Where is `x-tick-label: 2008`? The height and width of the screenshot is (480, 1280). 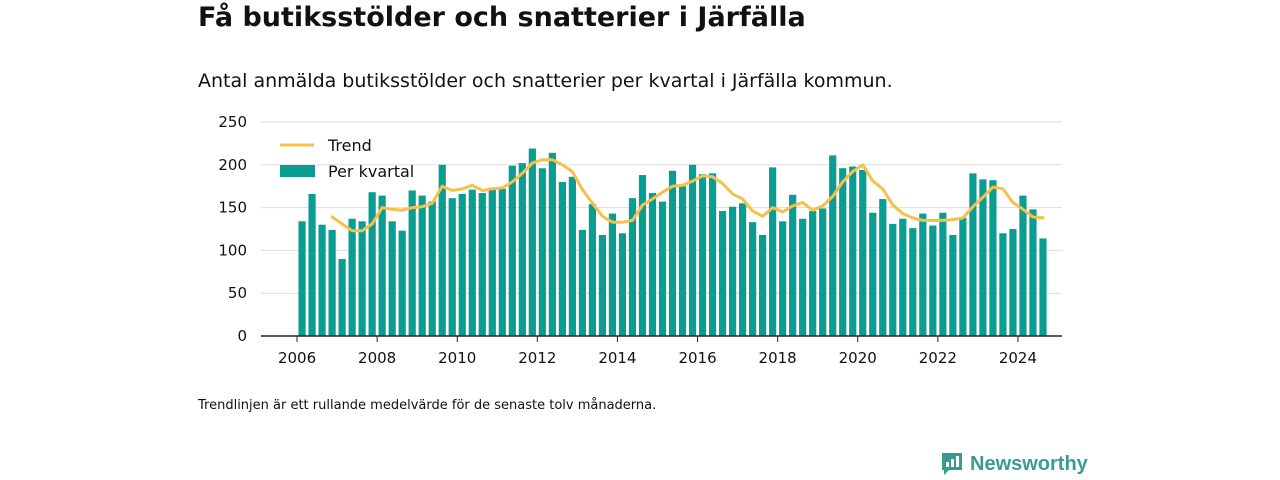
x-tick-label: 2008 is located at coordinates (377, 358).